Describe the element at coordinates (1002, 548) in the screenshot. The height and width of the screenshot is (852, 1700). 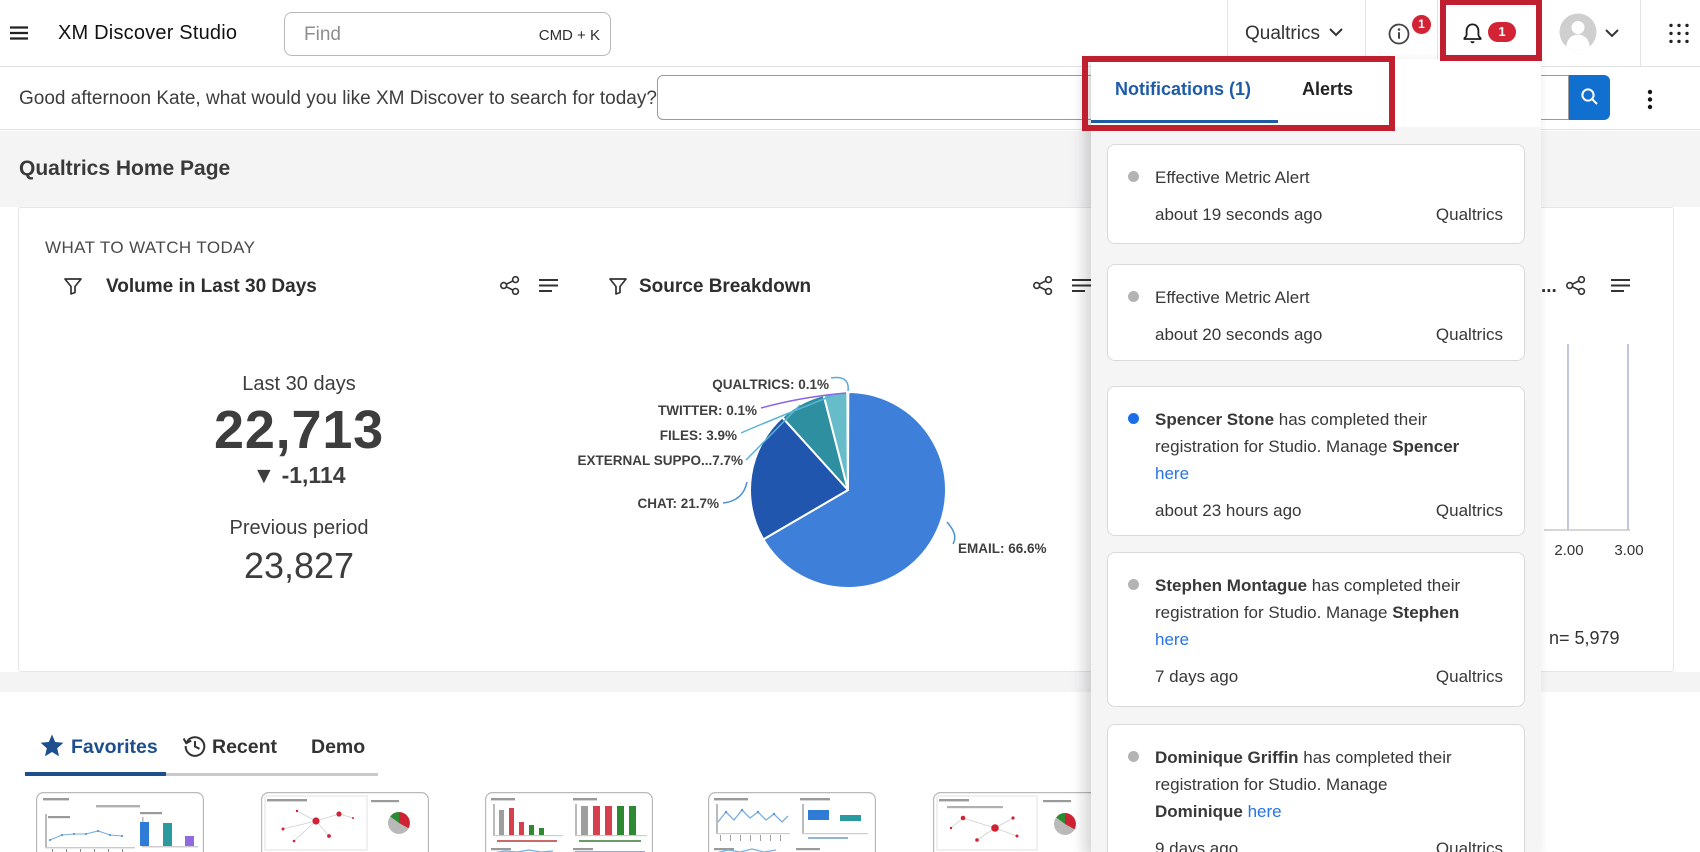
I see `svg-text: EMAIL: 66.6%` at that location.